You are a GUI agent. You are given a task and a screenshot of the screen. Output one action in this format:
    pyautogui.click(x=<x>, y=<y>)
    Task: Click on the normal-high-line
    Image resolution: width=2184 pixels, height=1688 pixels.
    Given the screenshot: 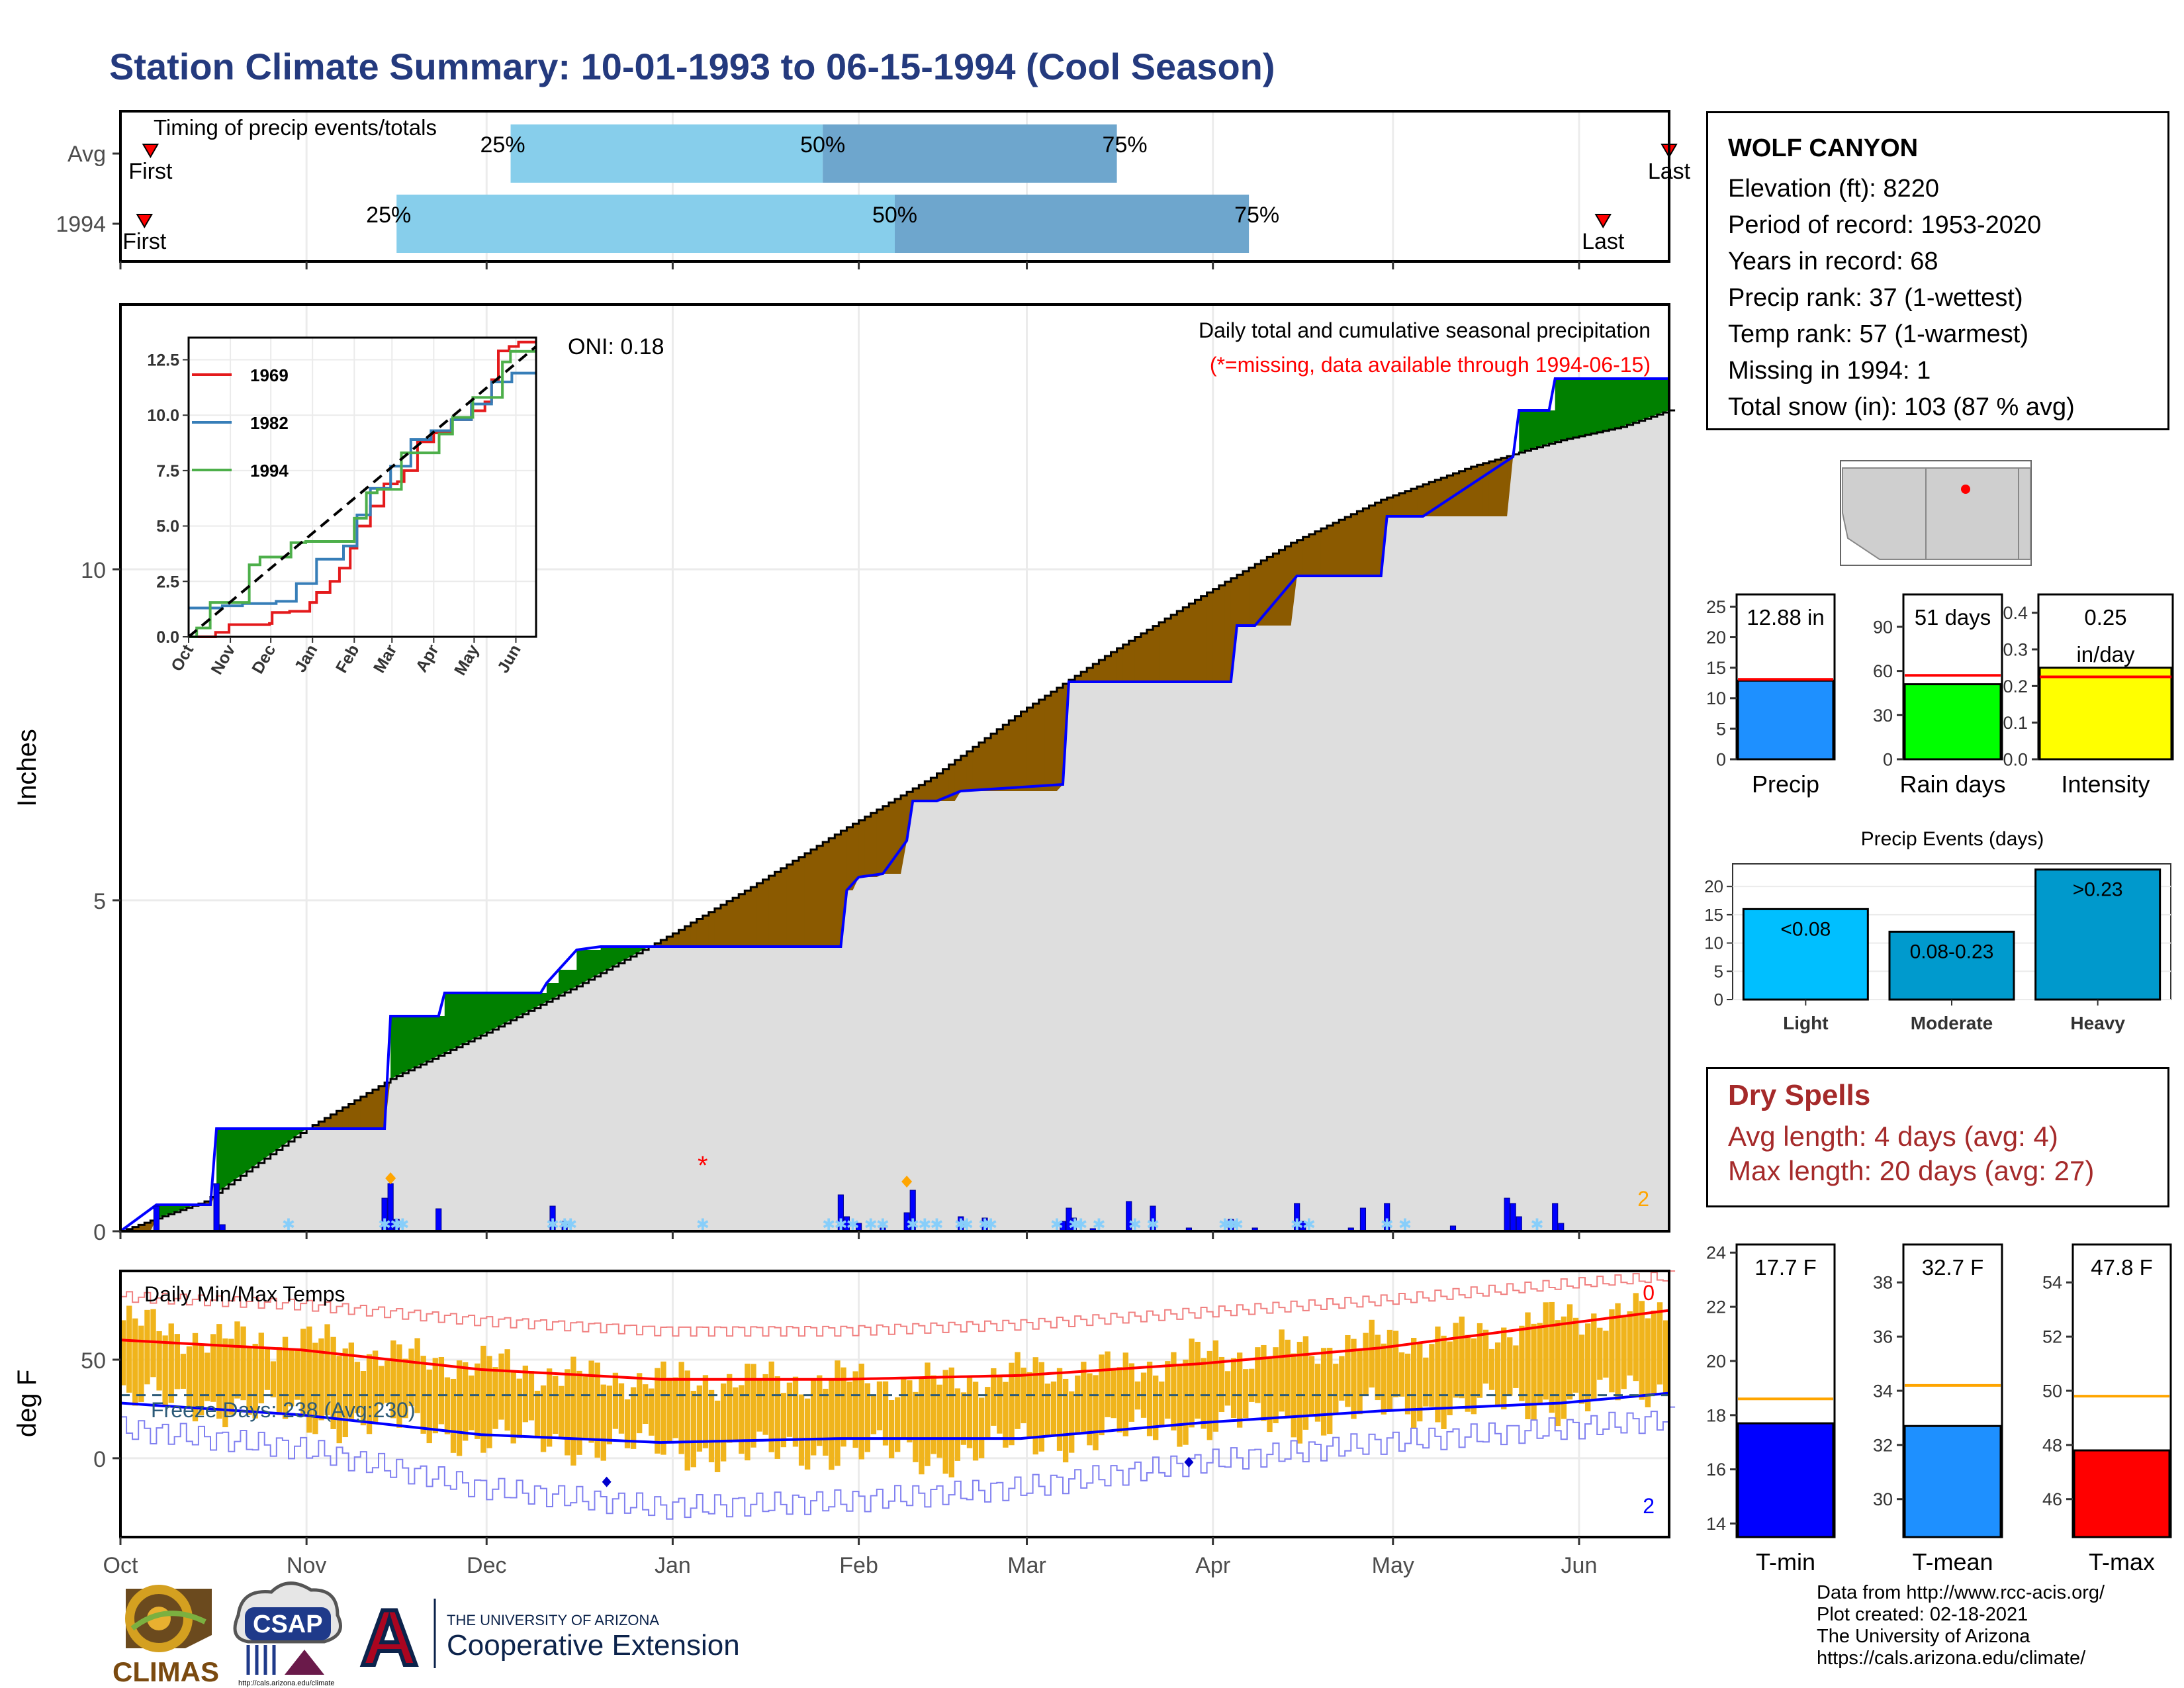 What is the action you would take?
    pyautogui.click(x=895, y=1345)
    